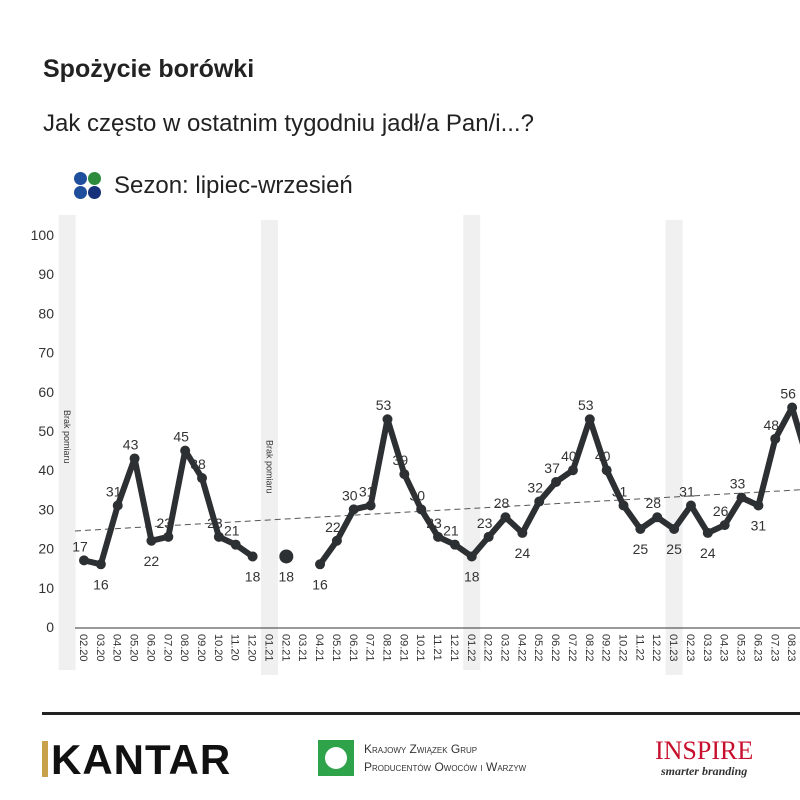 The width and height of the screenshot is (800, 800). Describe the element at coordinates (690, 648) in the screenshot. I see `x-tick-label: 02.23` at that location.